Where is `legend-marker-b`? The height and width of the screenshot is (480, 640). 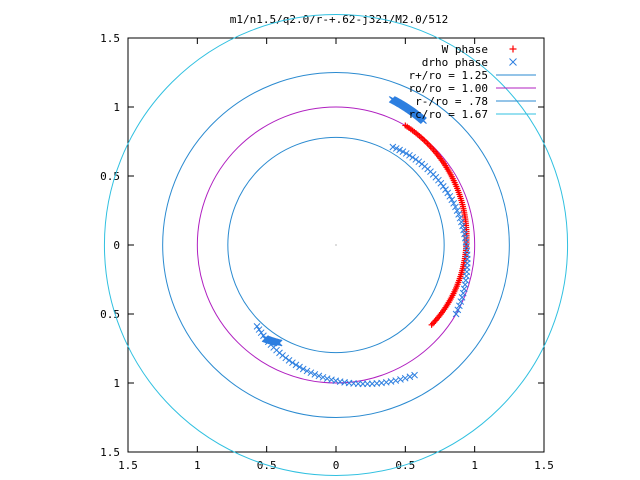
legend-marker-b is located at coordinates (513, 62).